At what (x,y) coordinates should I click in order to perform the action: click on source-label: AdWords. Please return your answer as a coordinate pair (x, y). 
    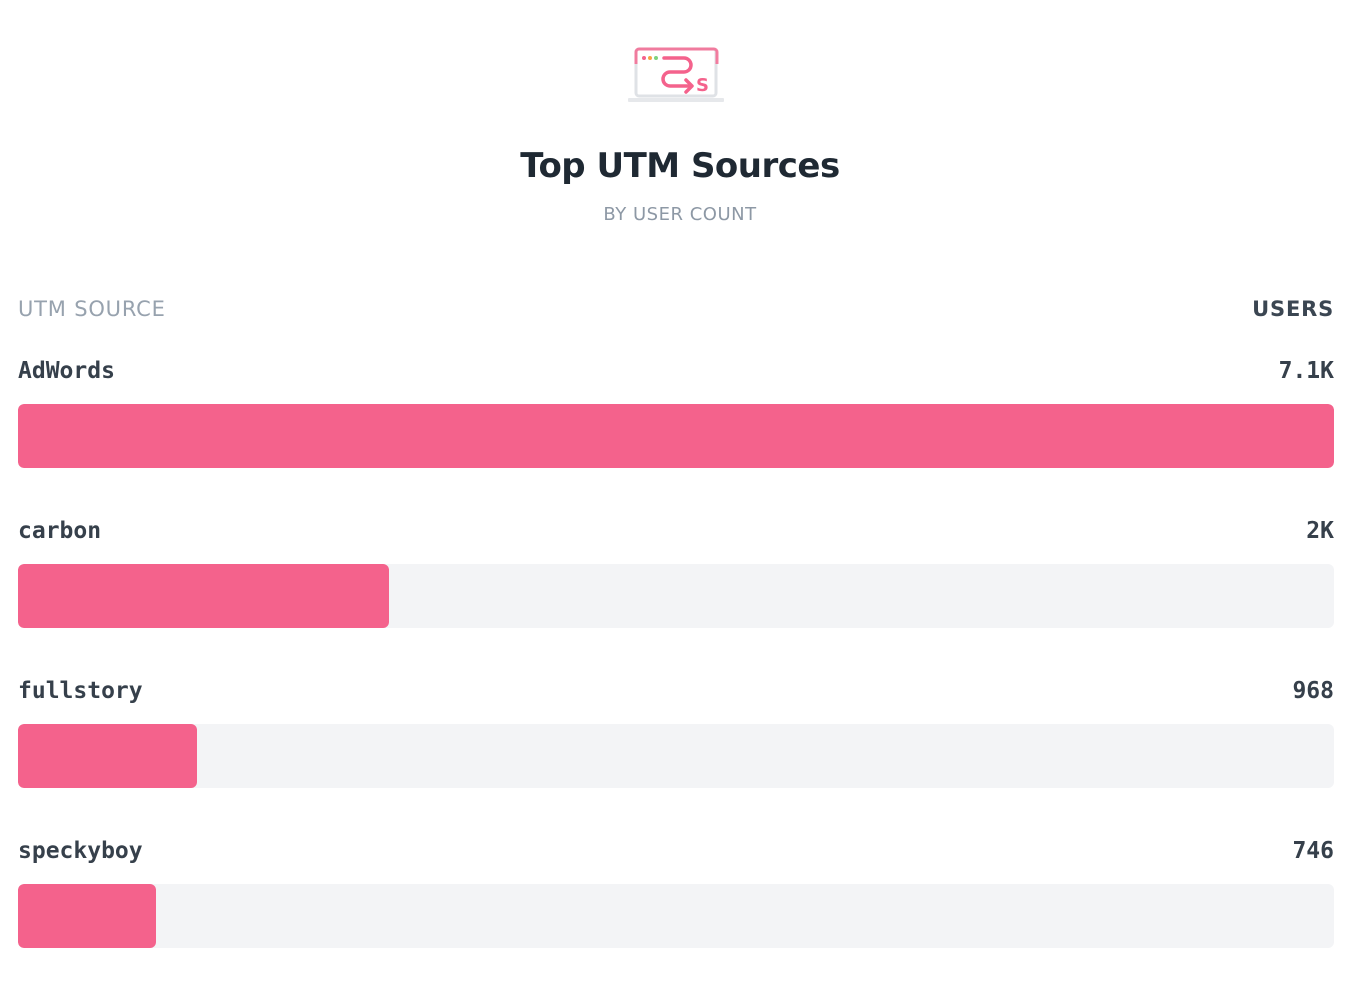
    Looking at the image, I should click on (66, 371).